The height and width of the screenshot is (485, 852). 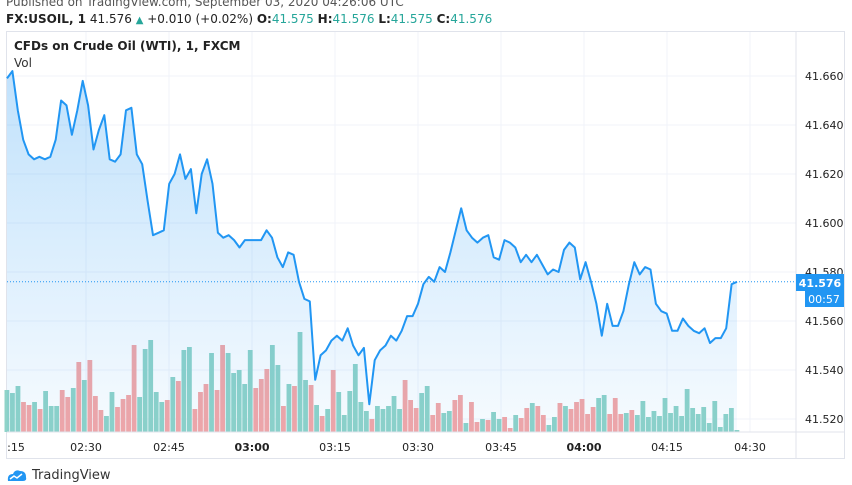 What do you see at coordinates (384, 19) in the screenshot?
I see `low-label: L:` at bounding box center [384, 19].